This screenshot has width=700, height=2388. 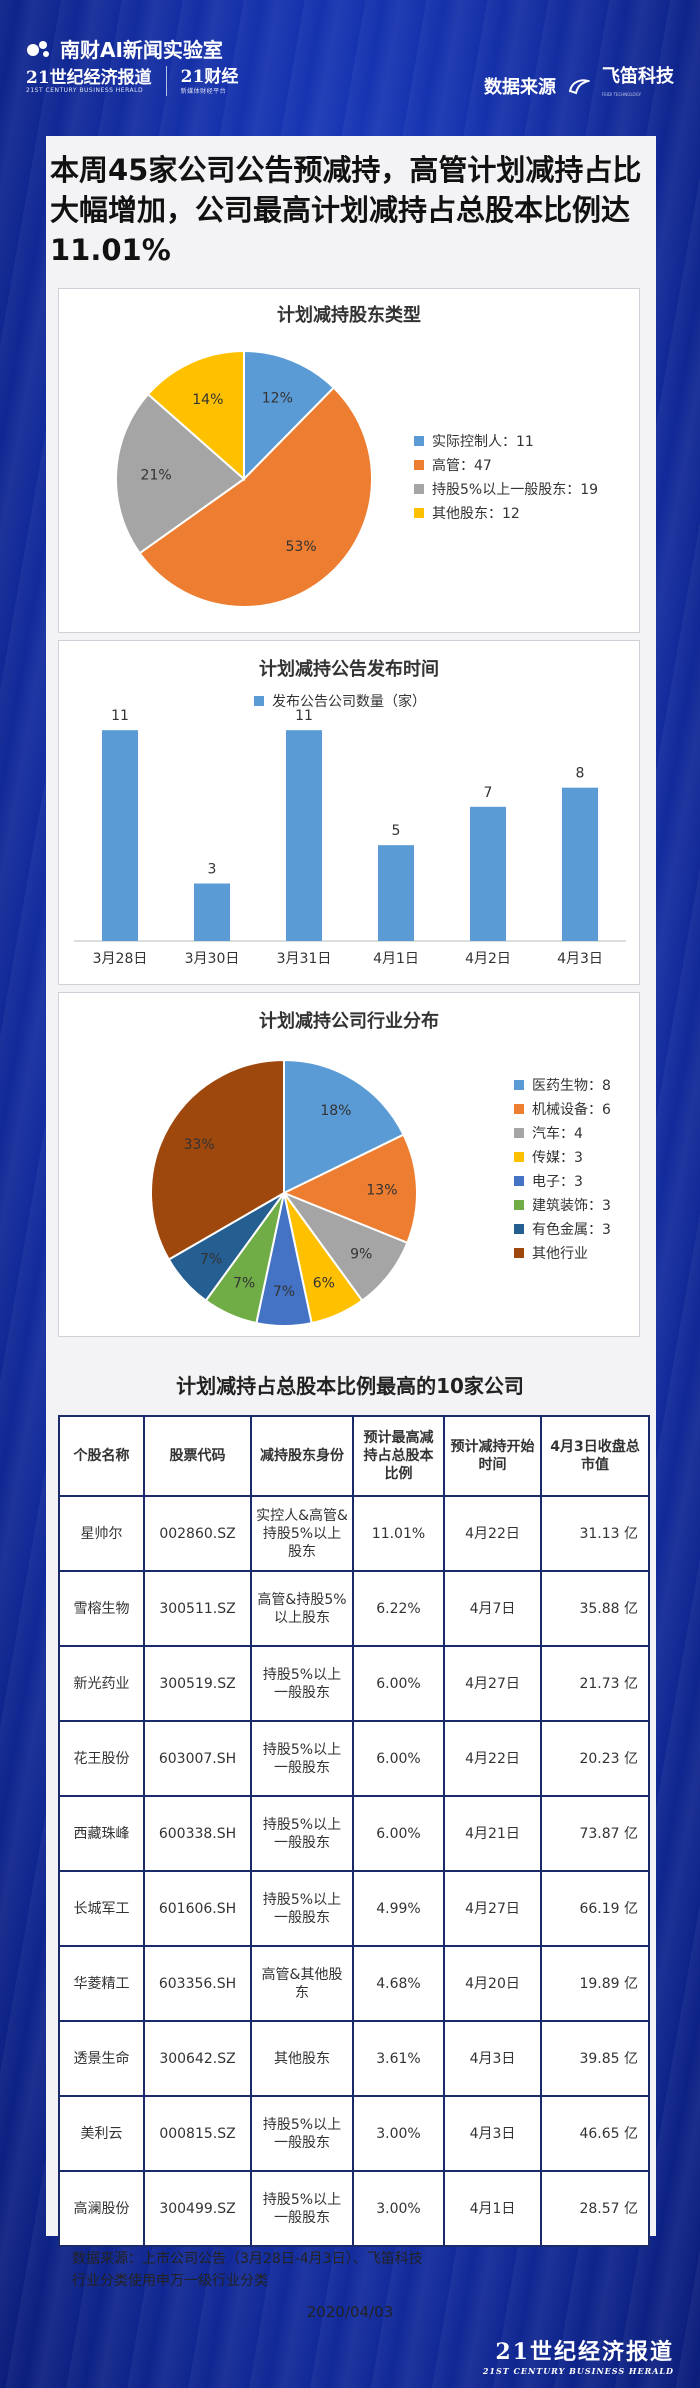 I want to click on table-cell: 4月7日, so click(x=492, y=1608).